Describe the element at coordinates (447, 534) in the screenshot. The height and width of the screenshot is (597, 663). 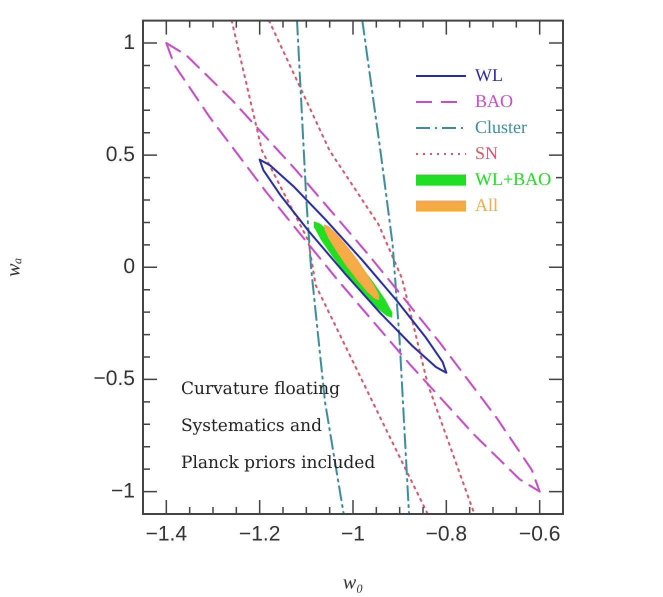
I see `x-tick-label: −0.8` at that location.